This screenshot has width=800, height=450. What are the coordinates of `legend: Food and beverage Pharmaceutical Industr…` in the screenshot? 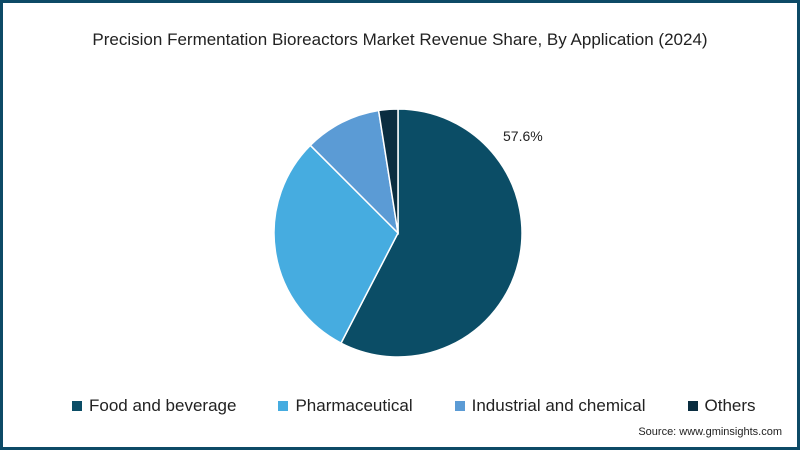 It's located at (435, 406).